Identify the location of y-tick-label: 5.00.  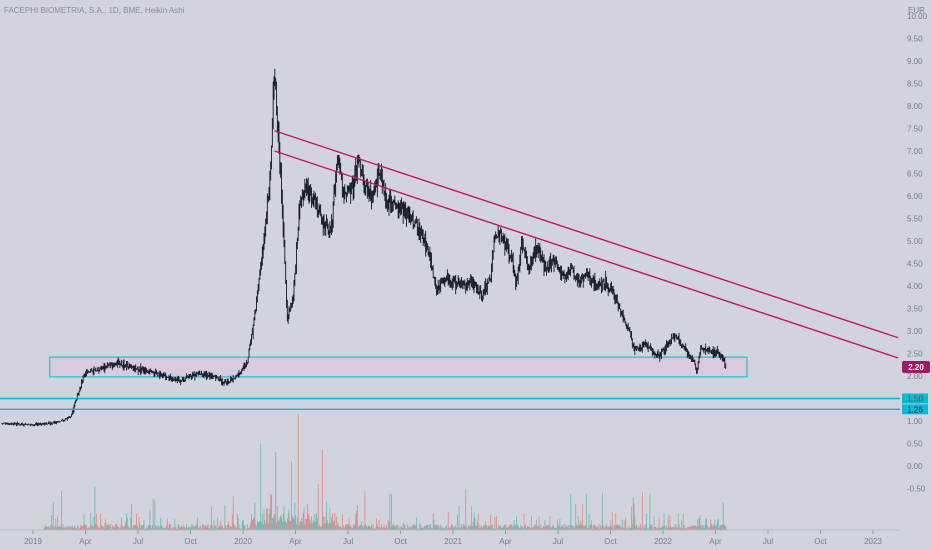
(915, 241).